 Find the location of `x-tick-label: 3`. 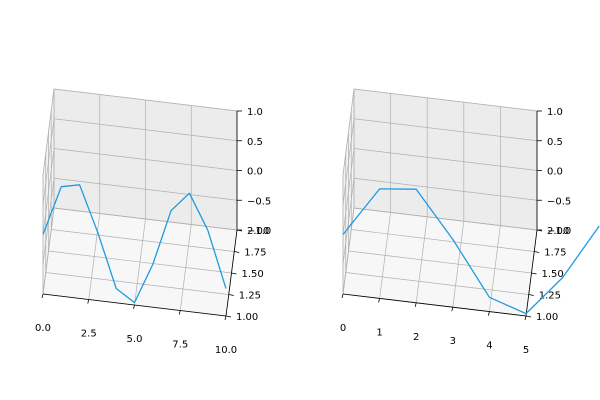

x-tick-label: 3 is located at coordinates (453, 341).